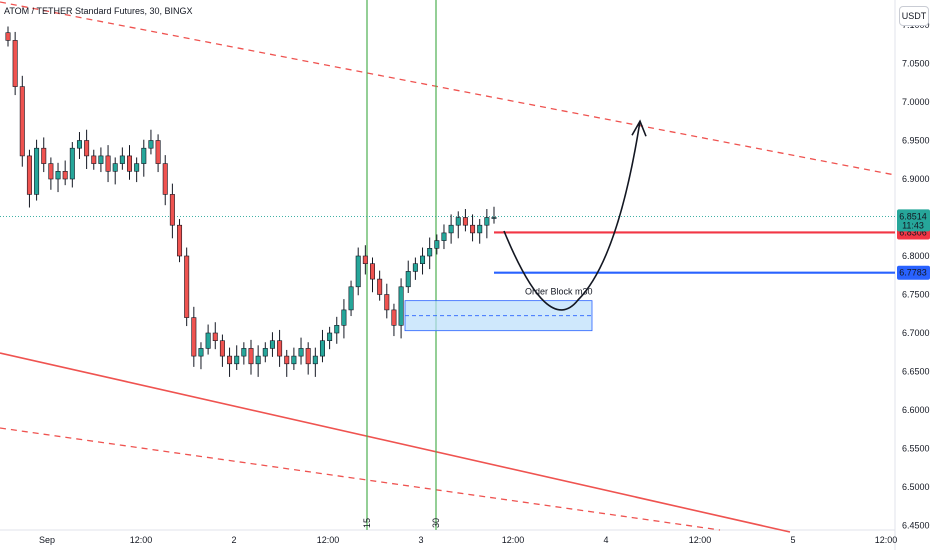 This screenshot has width=932, height=555. Describe the element at coordinates (605, 540) in the screenshot. I see `time-tick-label: 4` at that location.